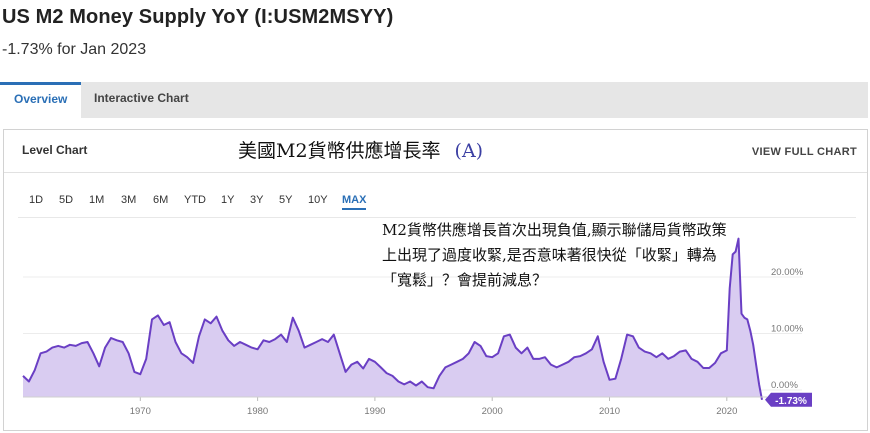 The image size is (870, 433). What do you see at coordinates (141, 98) in the screenshot?
I see `tab-interactive-chart: Interactive Chart` at bounding box center [141, 98].